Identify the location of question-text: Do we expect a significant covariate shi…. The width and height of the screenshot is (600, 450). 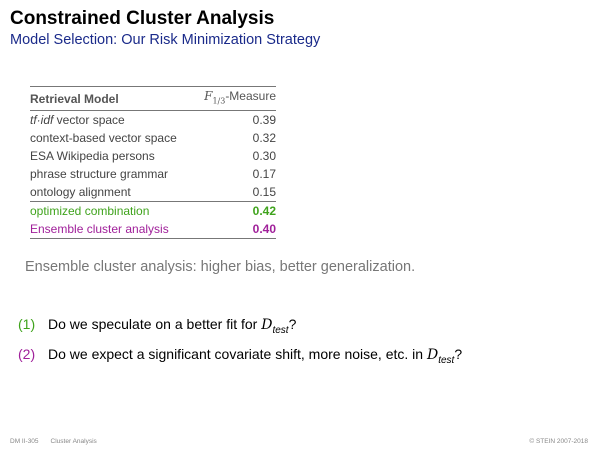
(237, 354).